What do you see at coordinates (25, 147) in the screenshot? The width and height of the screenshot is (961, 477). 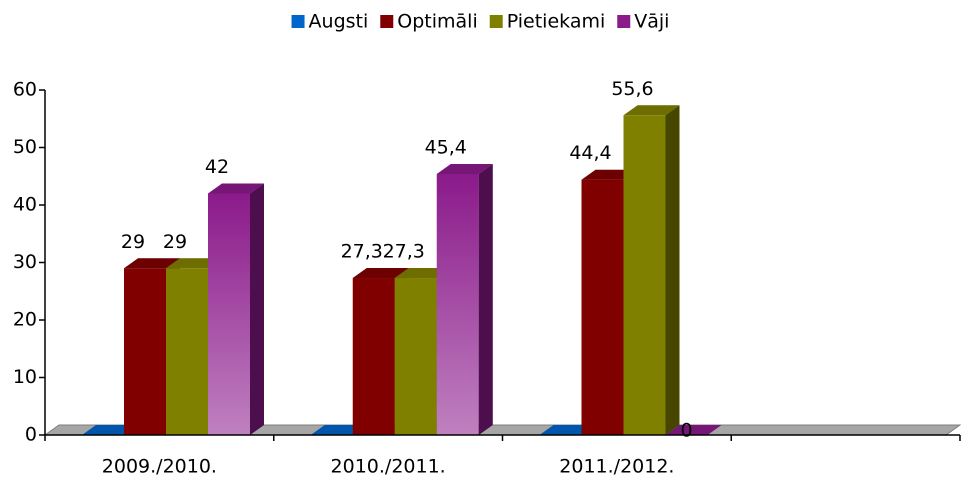 I see `y-tick-label: 50` at bounding box center [25, 147].